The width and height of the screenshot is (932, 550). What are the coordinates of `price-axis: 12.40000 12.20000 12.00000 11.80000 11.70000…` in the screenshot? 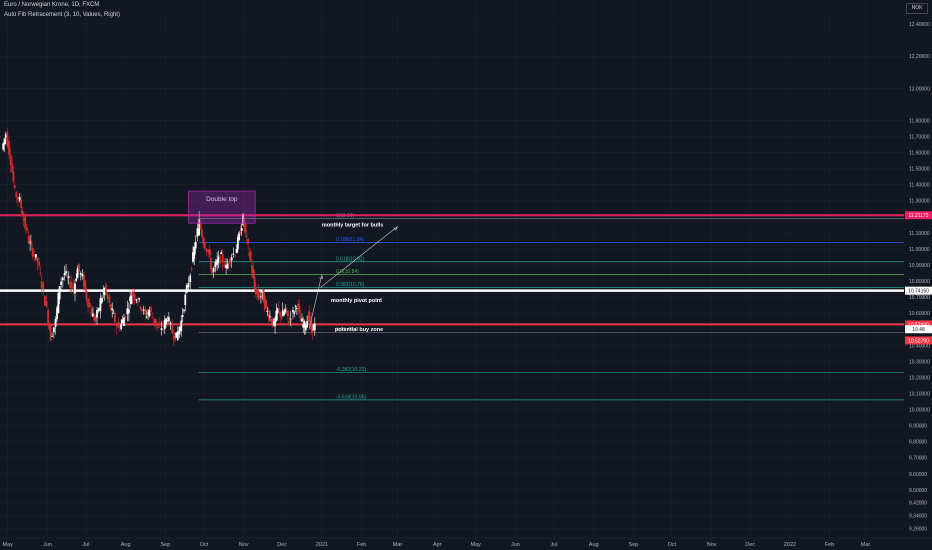 It's located at (918, 275).